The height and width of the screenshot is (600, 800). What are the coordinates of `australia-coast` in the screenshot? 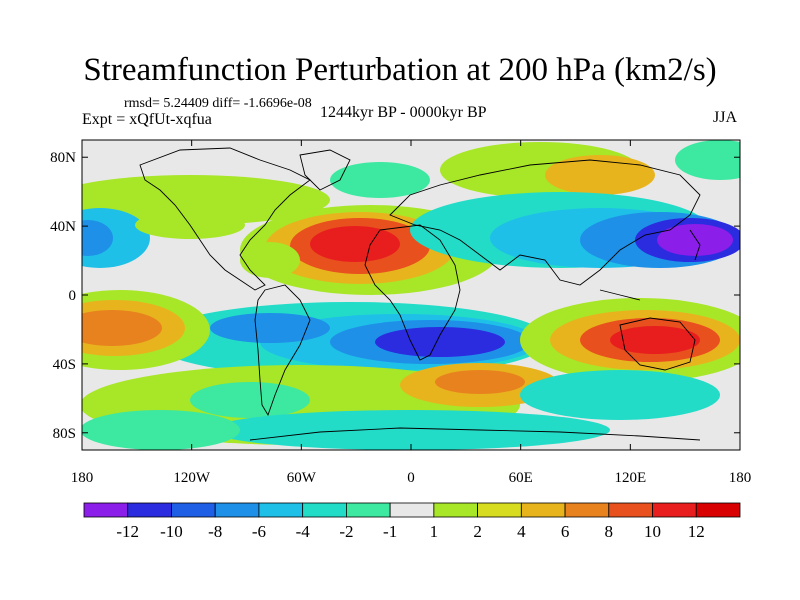 It's located at (657, 344).